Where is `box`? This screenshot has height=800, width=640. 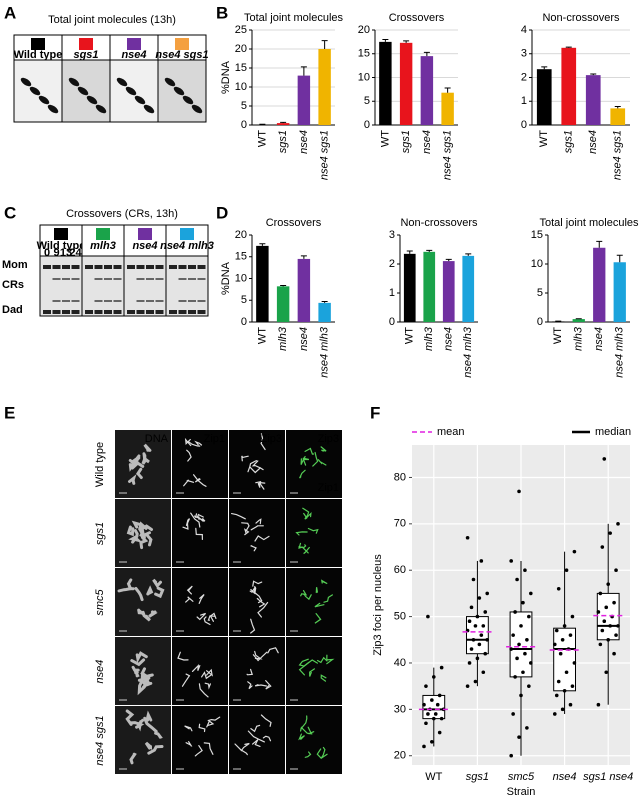
box is located at coordinates (434, 707).